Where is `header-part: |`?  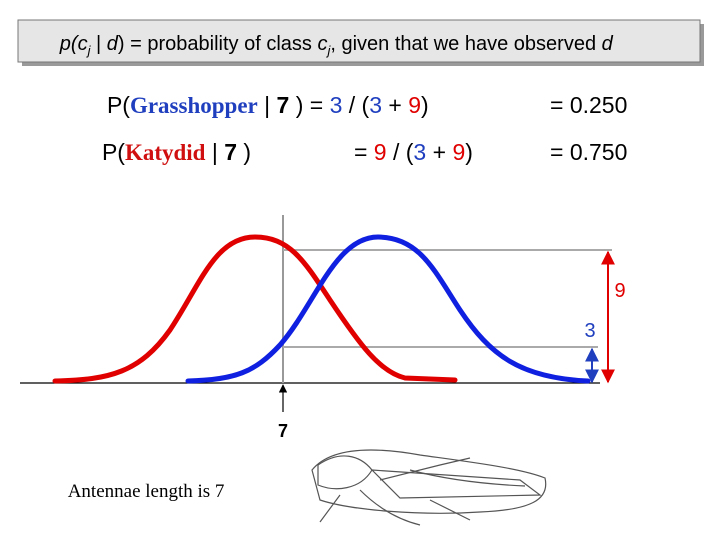
header-part: | is located at coordinates (98, 44).